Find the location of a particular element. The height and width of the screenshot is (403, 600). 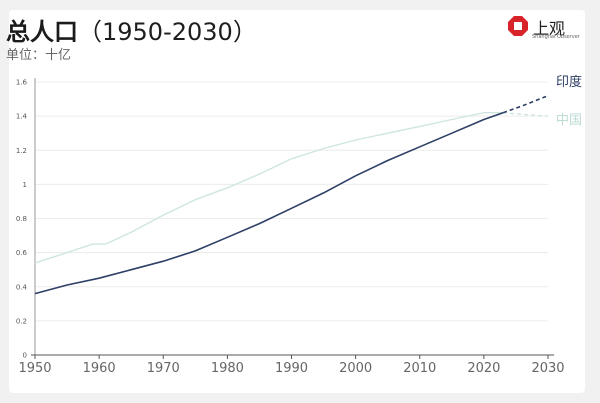

x-tick-label: 1960 is located at coordinates (99, 368).